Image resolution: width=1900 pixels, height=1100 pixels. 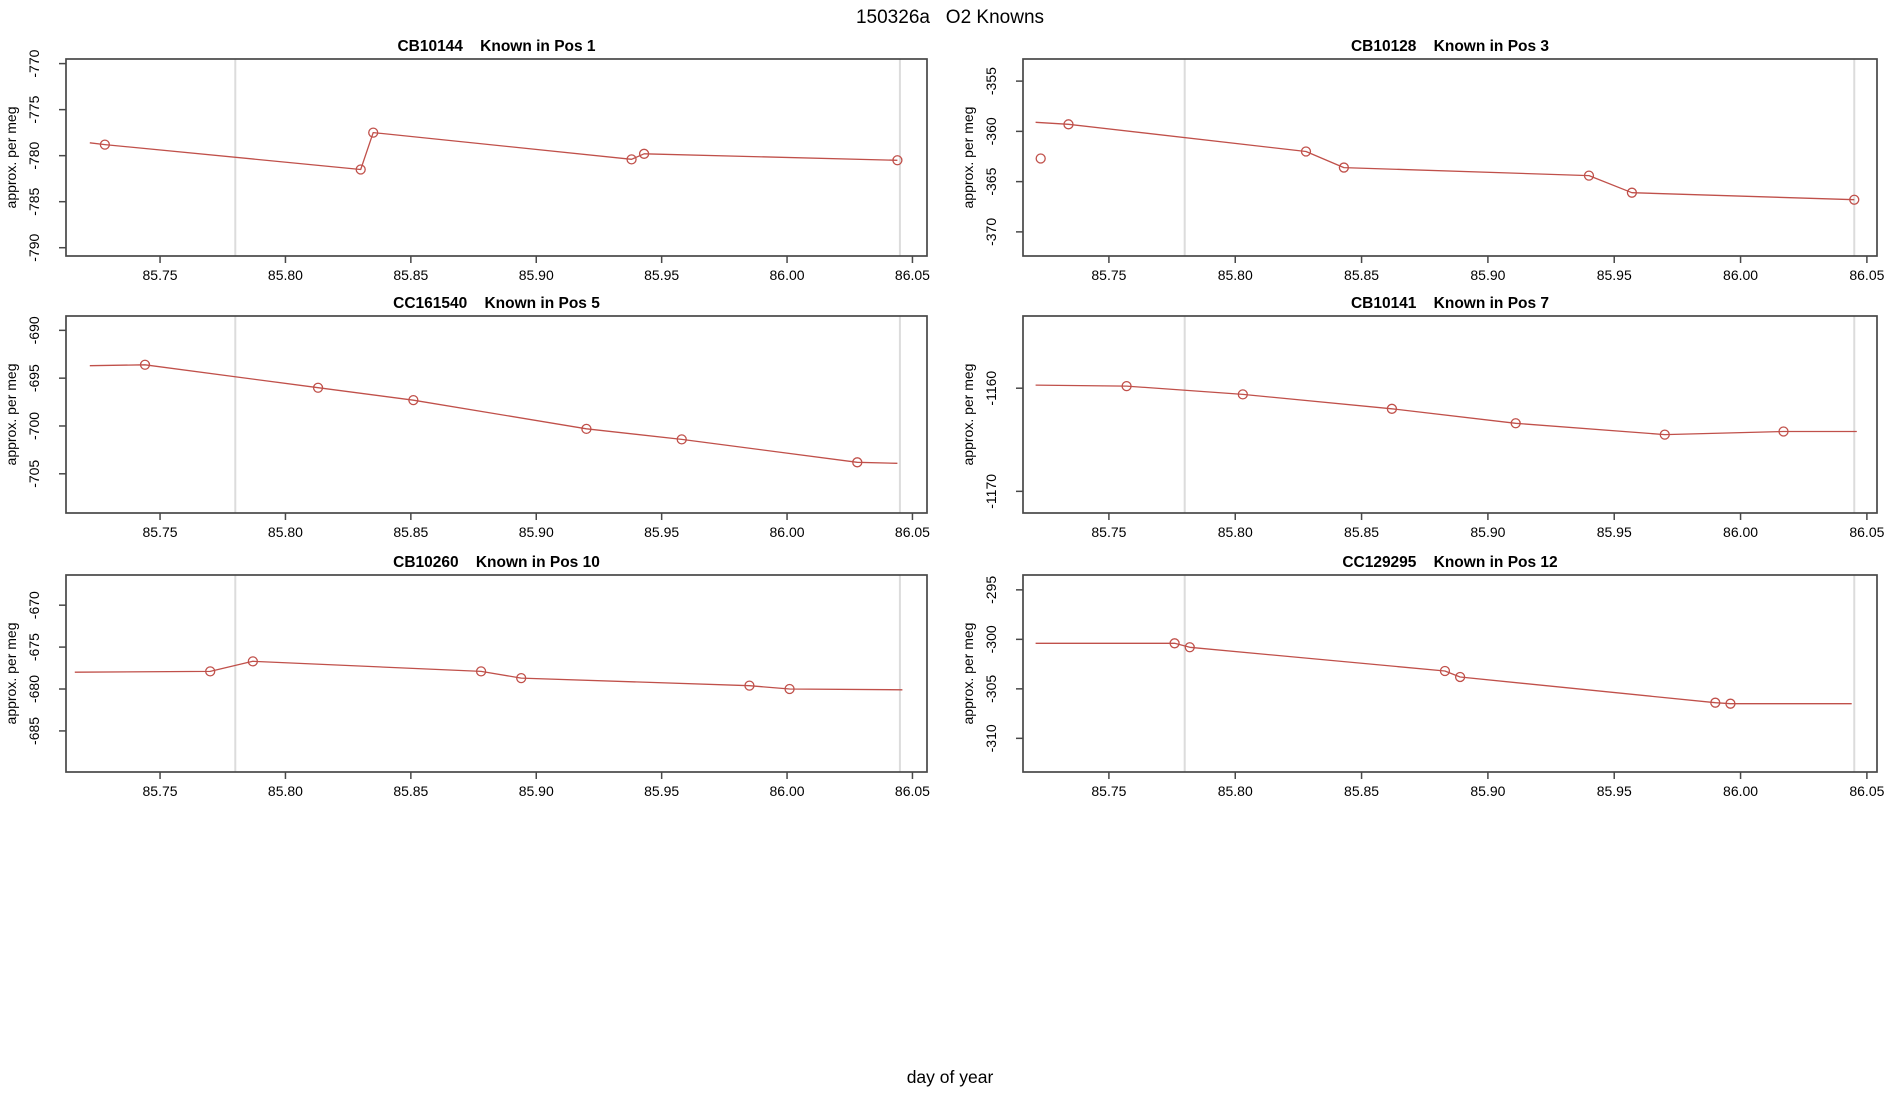 I want to click on y-tick-label: -675, so click(x=34, y=647).